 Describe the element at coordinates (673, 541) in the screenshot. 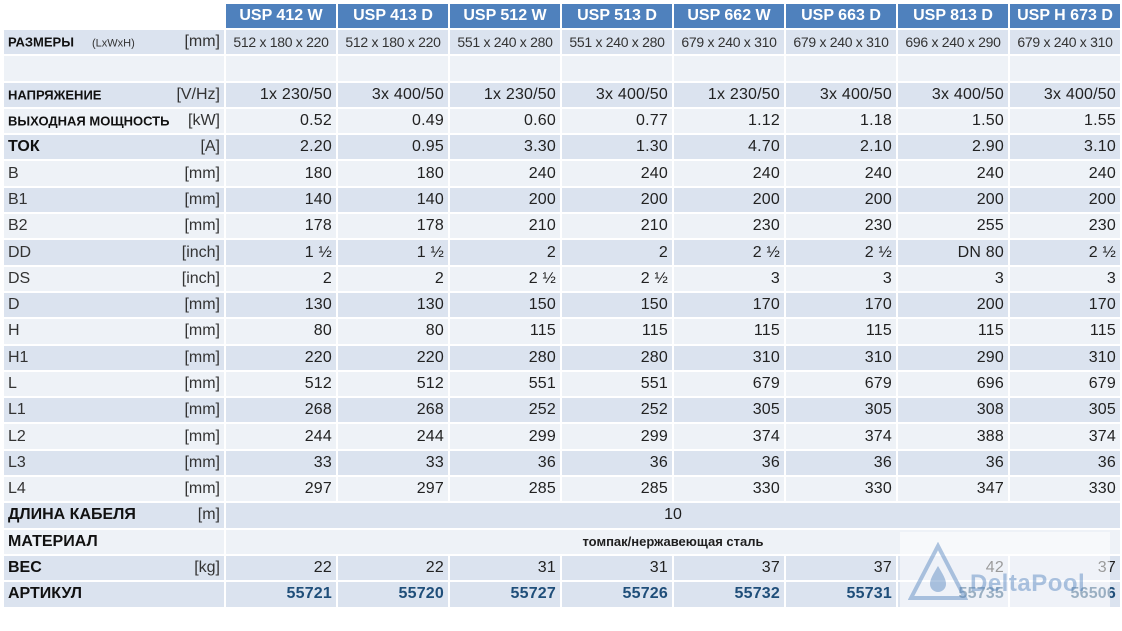

I see `material-value: томпак/нержавеющая сталь` at that location.